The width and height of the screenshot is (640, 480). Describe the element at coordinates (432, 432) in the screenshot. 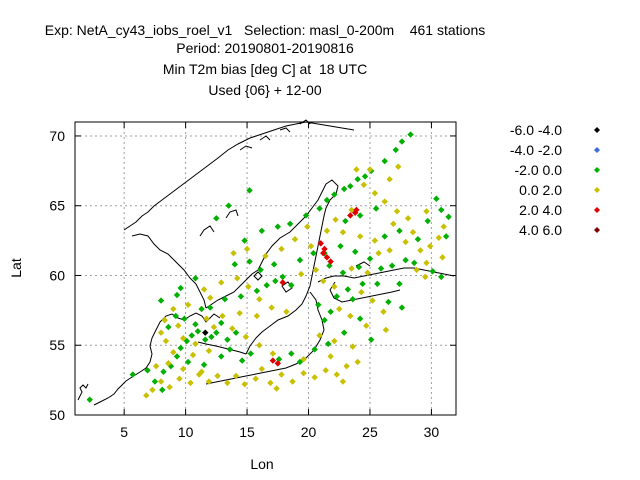

I see `x-tick-label: 30` at that location.